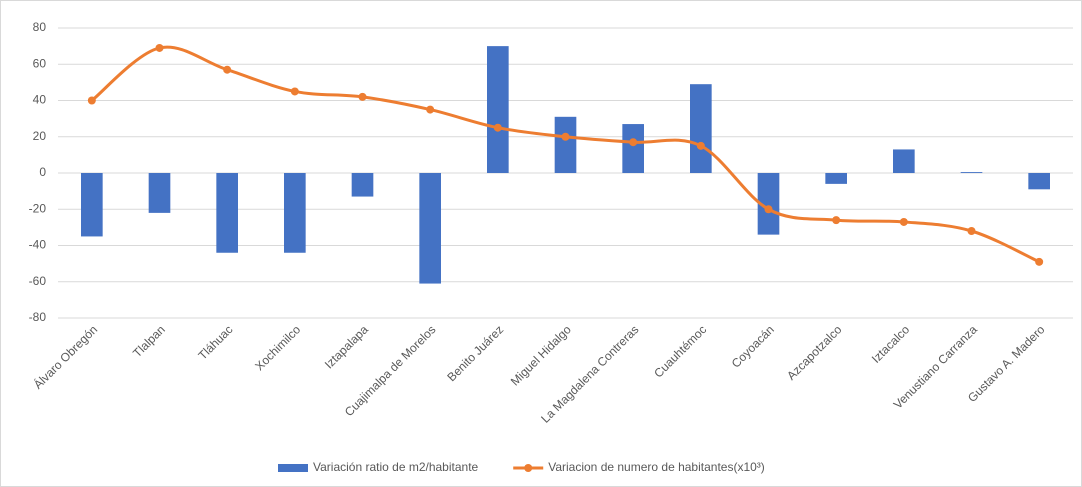 Image resolution: width=1082 pixels, height=487 pixels. Describe the element at coordinates (38, 245) in the screenshot. I see `y-tick-label: -40` at that location.